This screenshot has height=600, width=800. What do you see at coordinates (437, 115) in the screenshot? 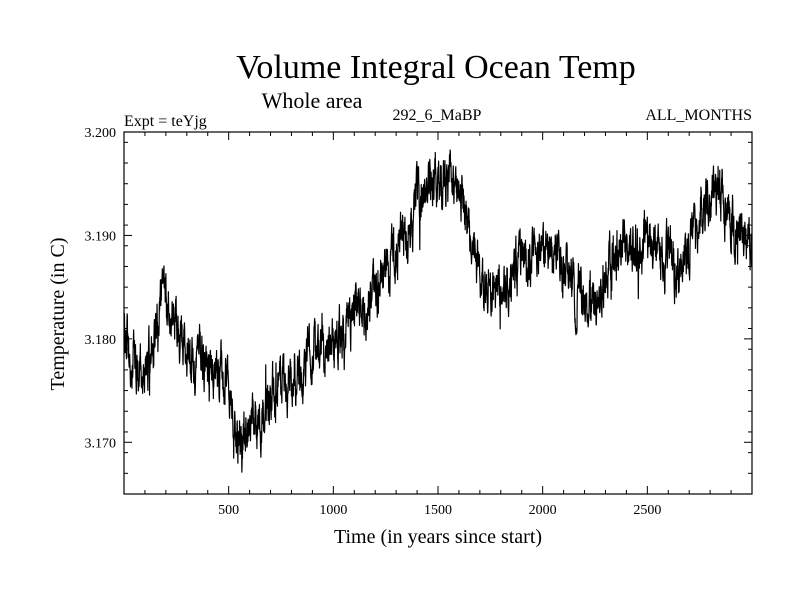
I see `run-label: 292_6_MaBP` at bounding box center [437, 115].